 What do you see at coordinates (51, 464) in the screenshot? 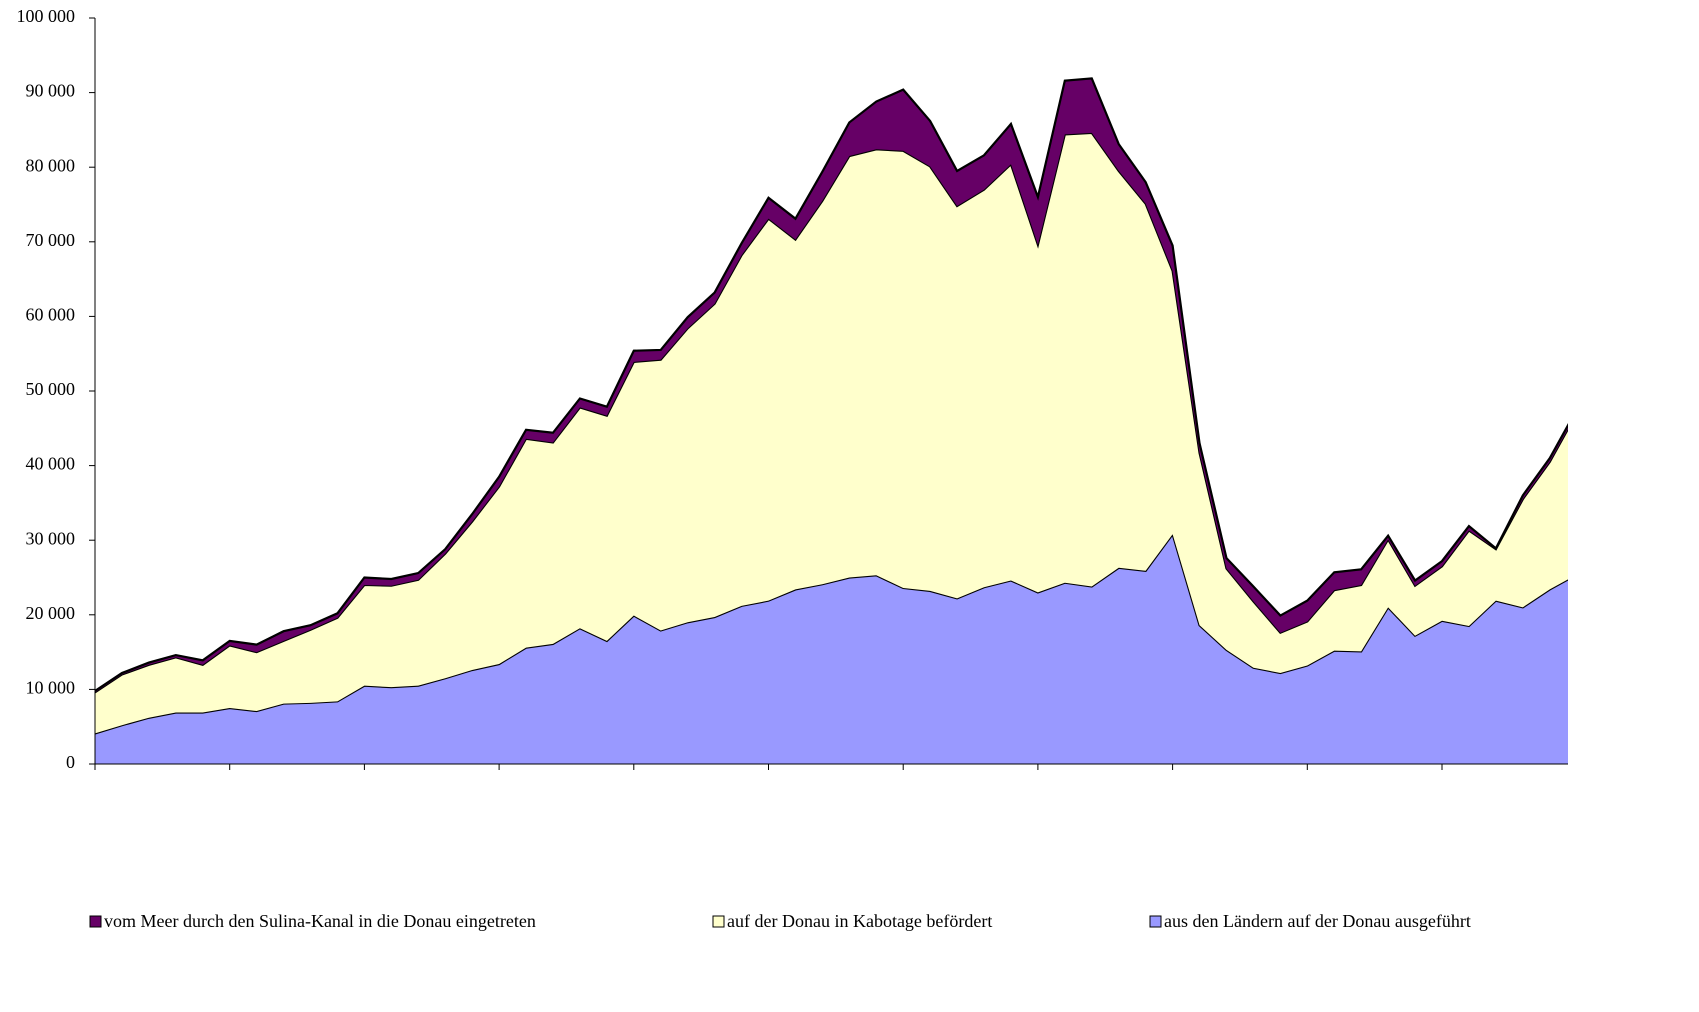
I see `y-tick-label: 40 000` at bounding box center [51, 464].